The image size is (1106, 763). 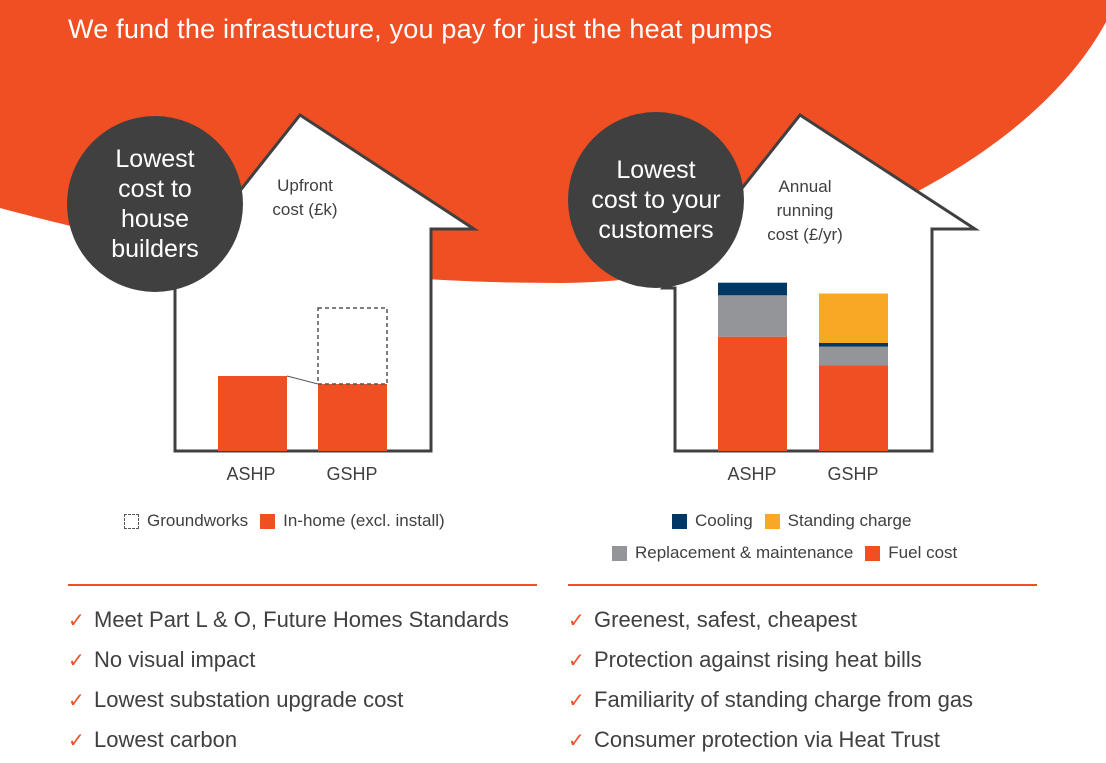 What do you see at coordinates (175, 659) in the screenshot?
I see `benefit-text: No visual impact` at bounding box center [175, 659].